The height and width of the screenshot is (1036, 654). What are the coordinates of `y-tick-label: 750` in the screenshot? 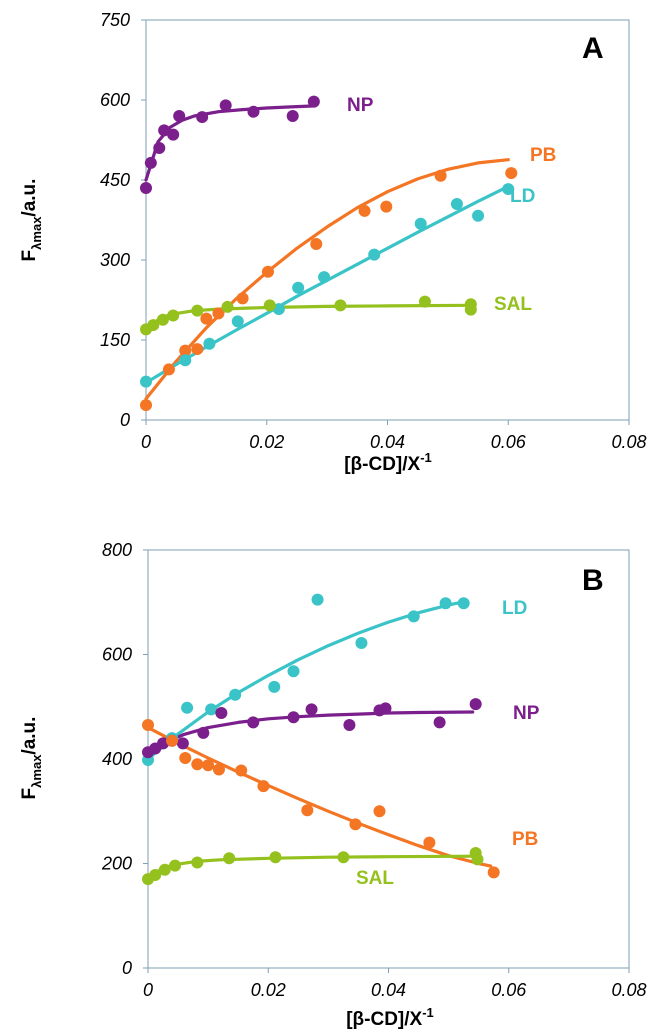 It's located at (115, 20).